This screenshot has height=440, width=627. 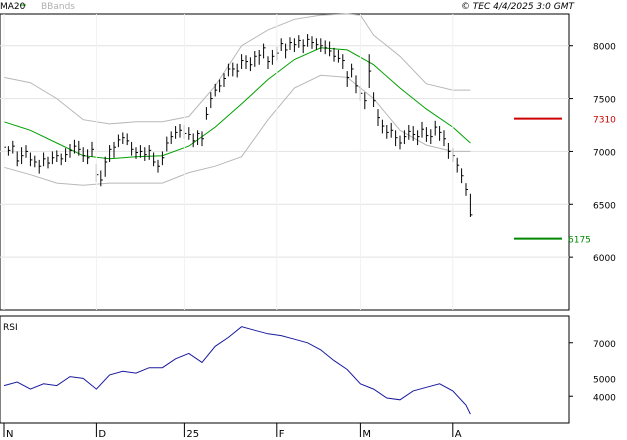 What do you see at coordinates (518, 7) in the screenshot?
I see `chart-info-label: © TEC 4/4/2025 3:0 GMT` at bounding box center [518, 7].